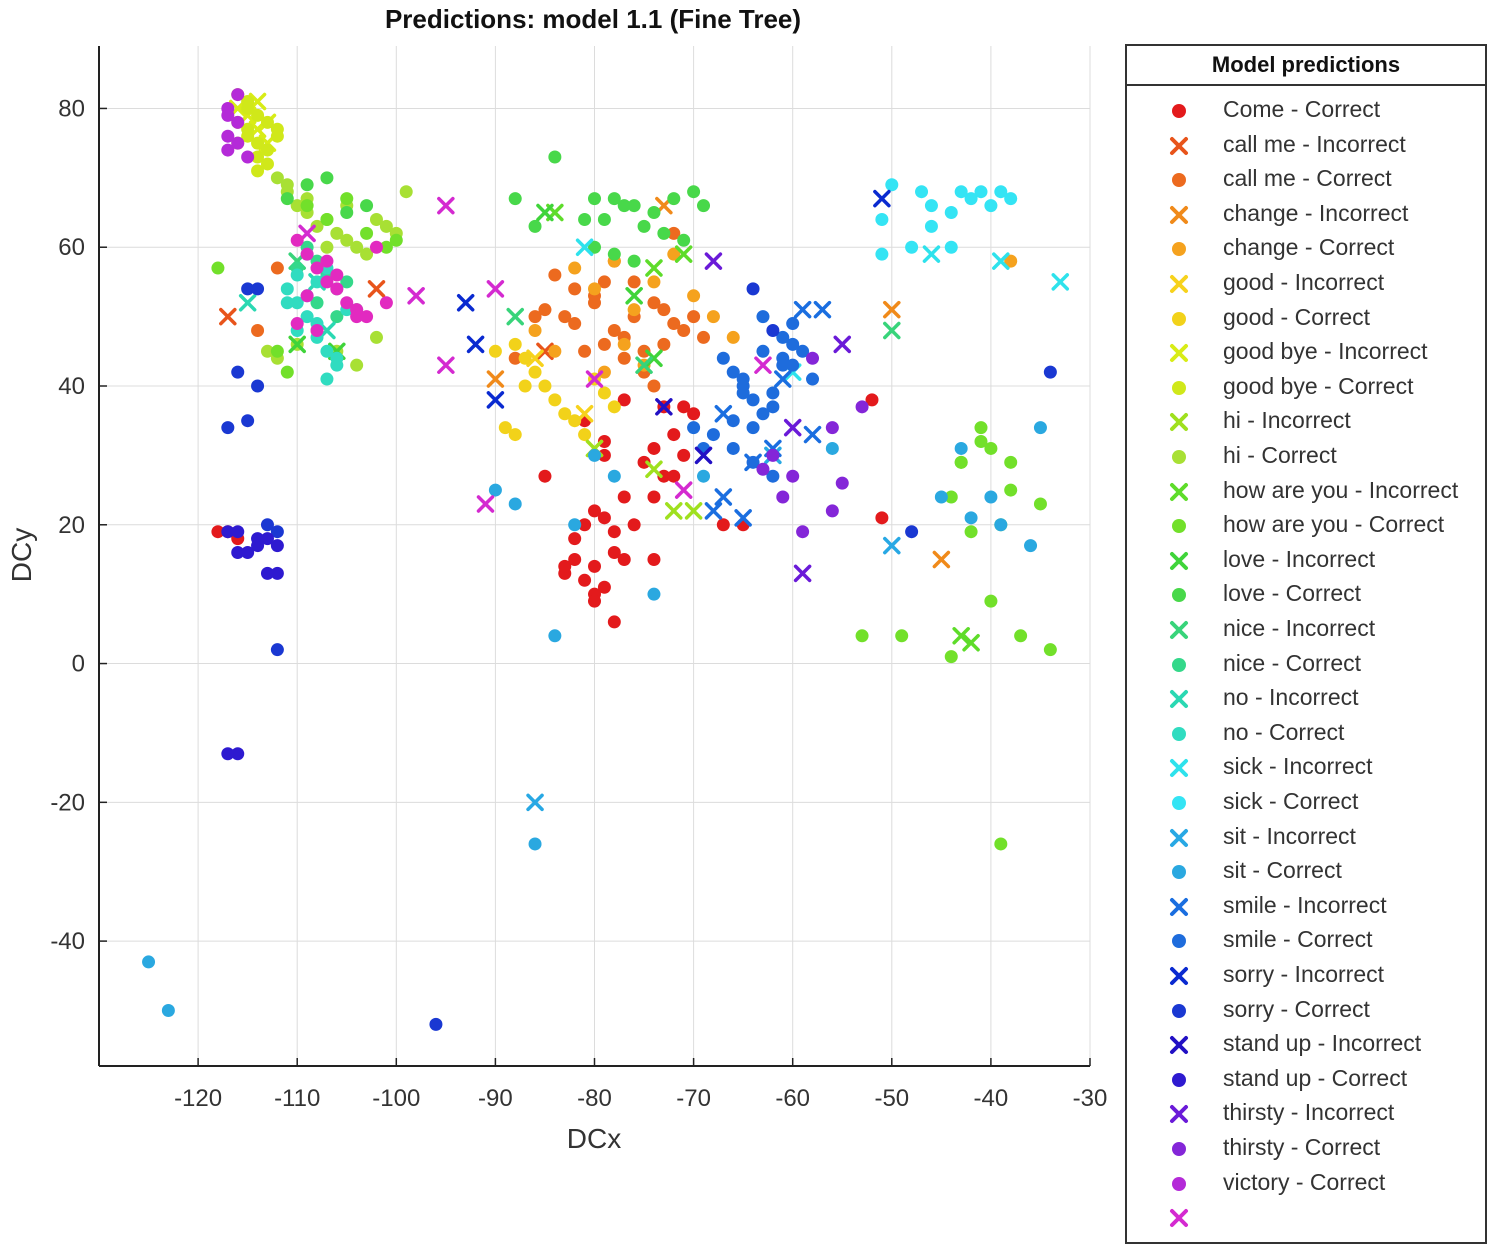  What do you see at coordinates (1306, 492) in the screenshot?
I see `legend-item: how are you - Incorrect` at bounding box center [1306, 492].